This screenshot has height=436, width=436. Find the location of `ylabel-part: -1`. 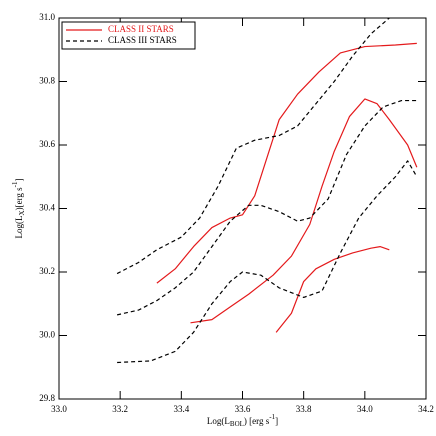

ylabel-part: -1 is located at coordinates (15, 184).